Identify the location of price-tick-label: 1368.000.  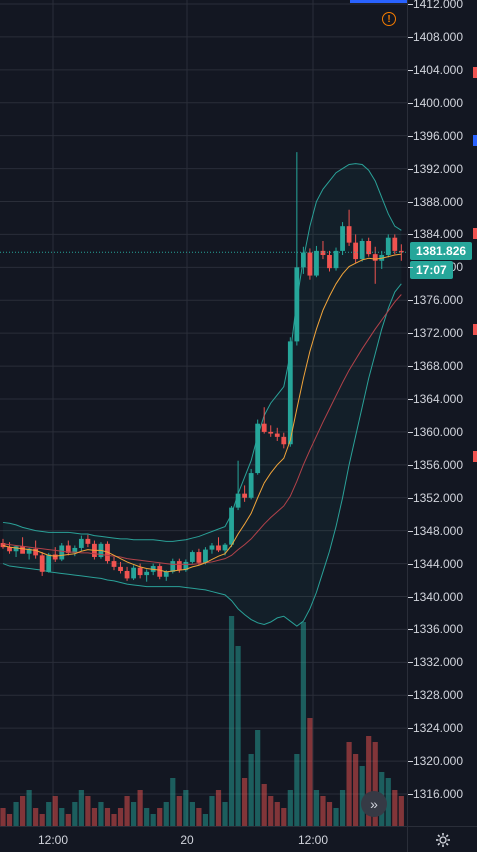
(437, 366).